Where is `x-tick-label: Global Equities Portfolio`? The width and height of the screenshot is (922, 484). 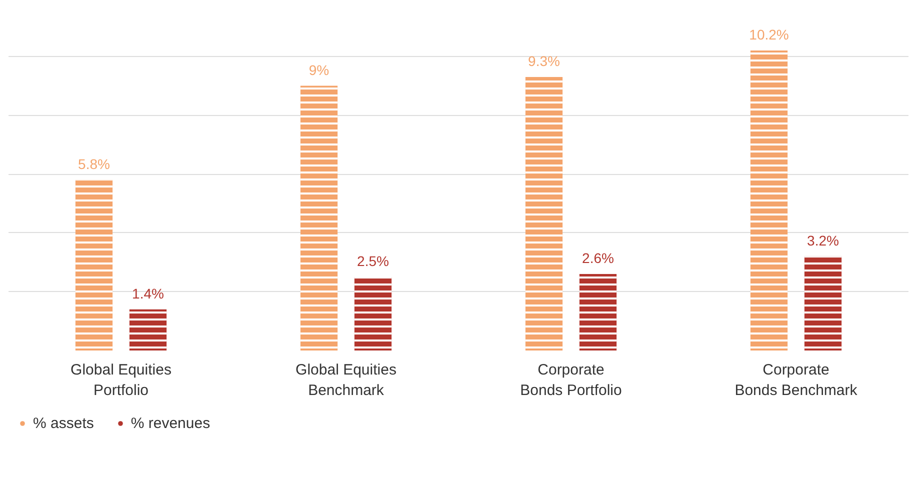
x-tick-label: Global Equities Portfolio is located at coordinates (121, 380).